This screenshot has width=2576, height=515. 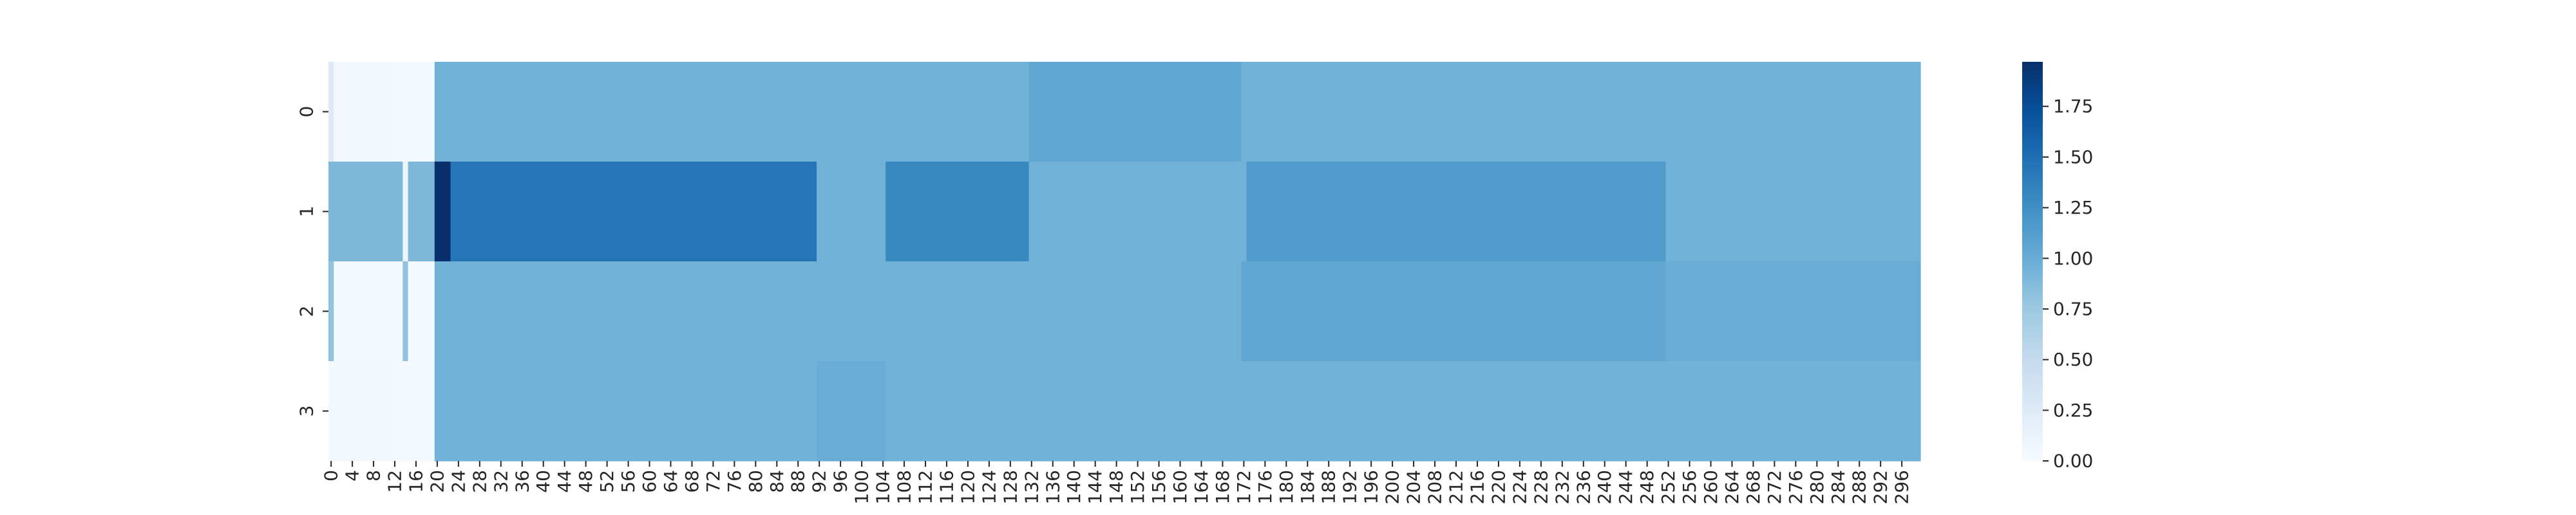 I want to click on x-tick-label: 284, so click(x=1838, y=487).